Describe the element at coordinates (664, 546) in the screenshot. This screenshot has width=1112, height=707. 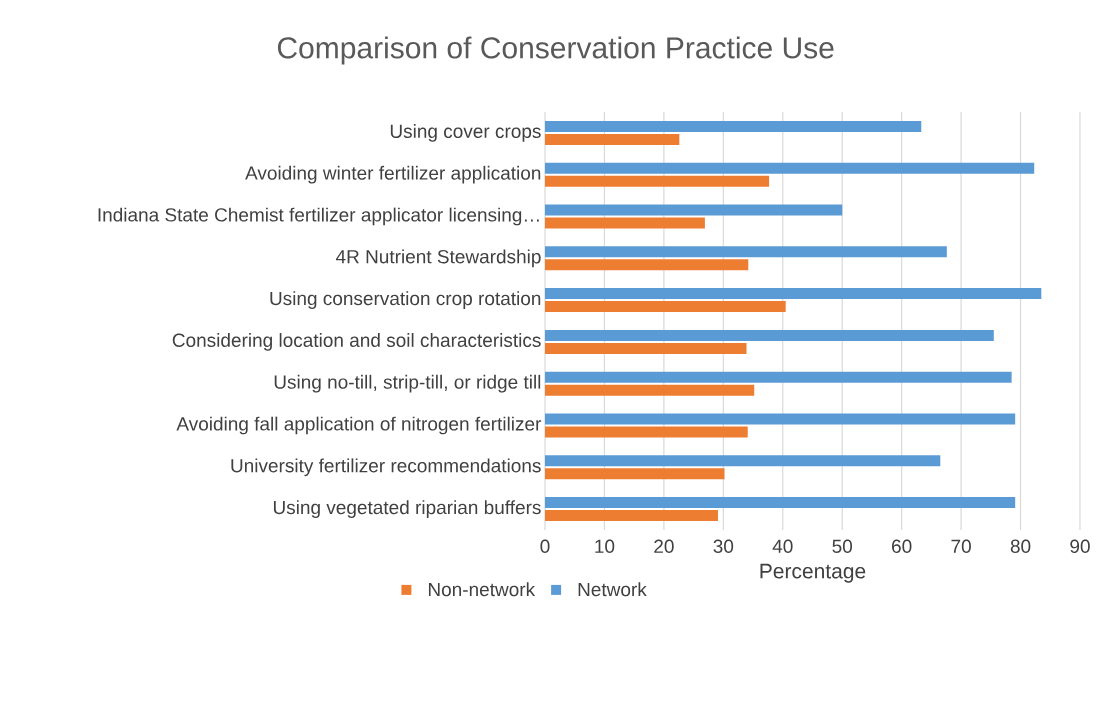
I see `x-tick-label: 20` at that location.